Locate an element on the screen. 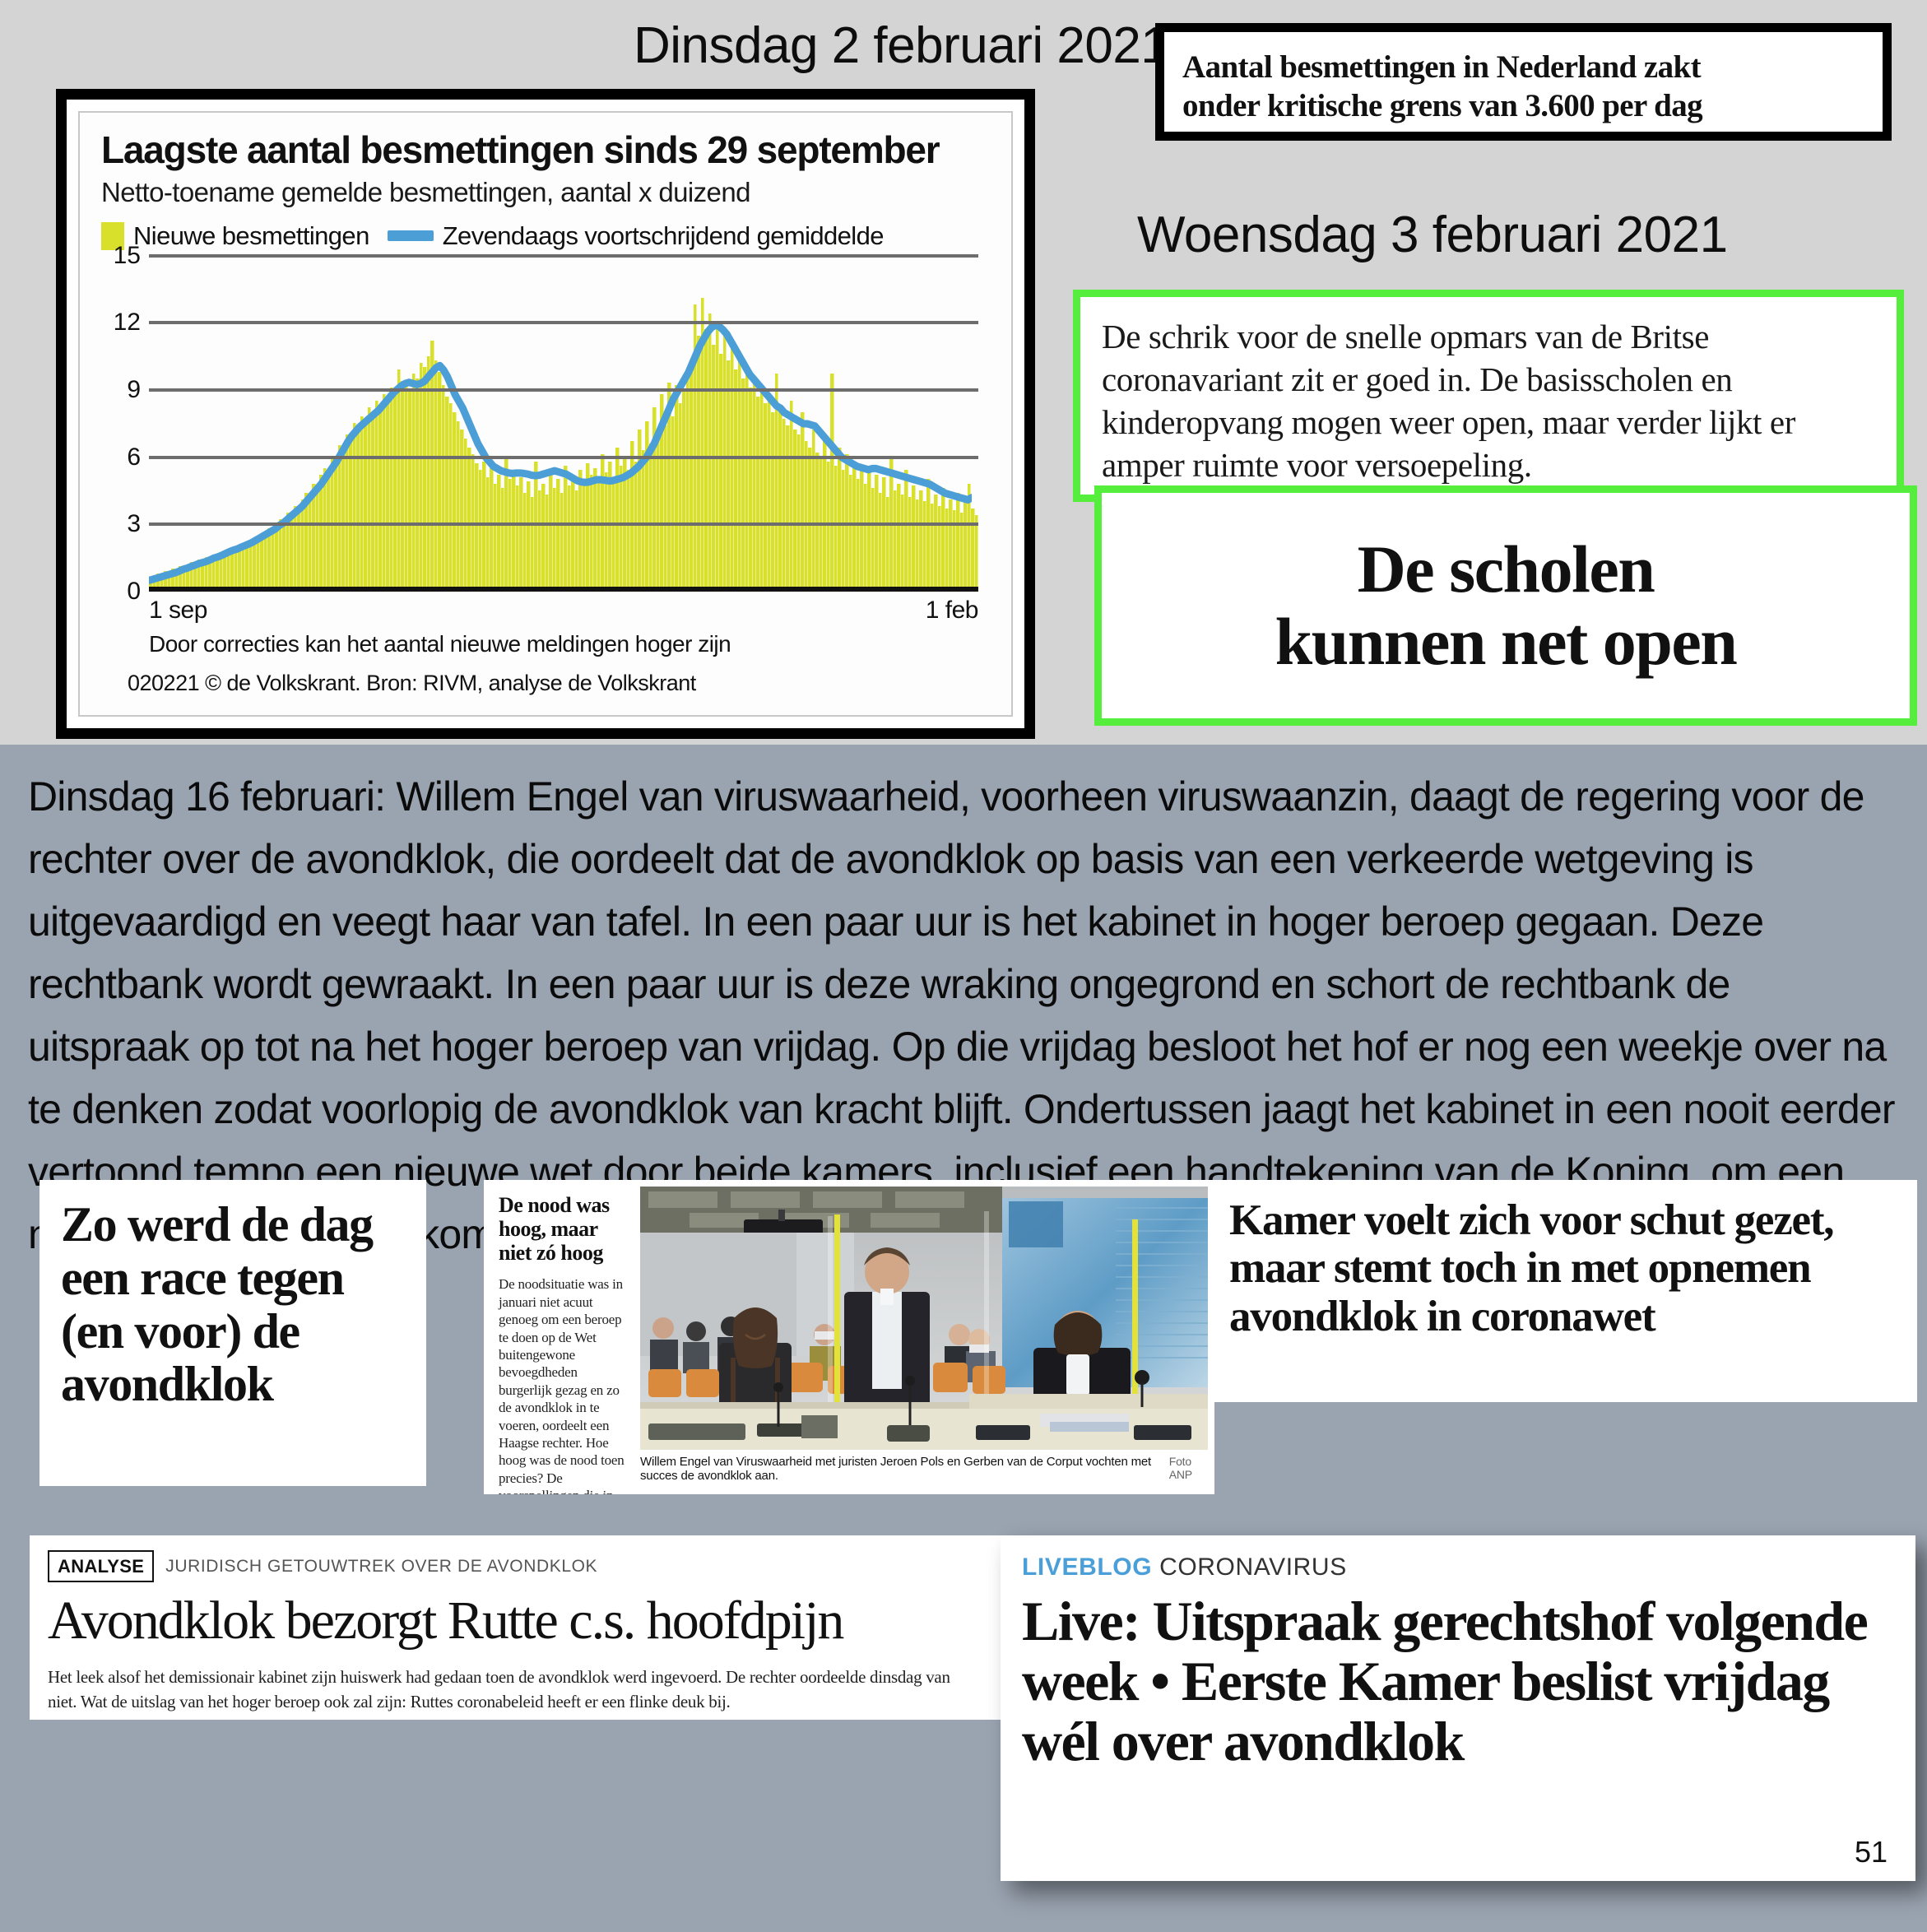 The image size is (1927, 1932). legend-line-swatch-icon is located at coordinates (411, 236).